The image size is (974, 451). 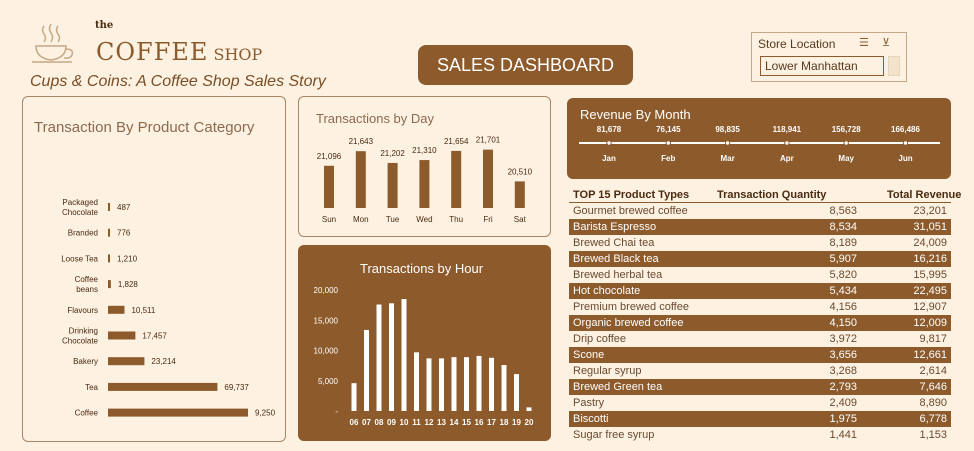 What do you see at coordinates (529, 422) in the screenshot?
I see `hour-axis-label: 20` at bounding box center [529, 422].